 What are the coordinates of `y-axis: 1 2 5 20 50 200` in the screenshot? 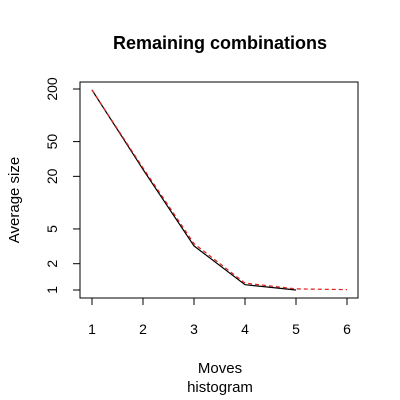 It's located at (62, 185).